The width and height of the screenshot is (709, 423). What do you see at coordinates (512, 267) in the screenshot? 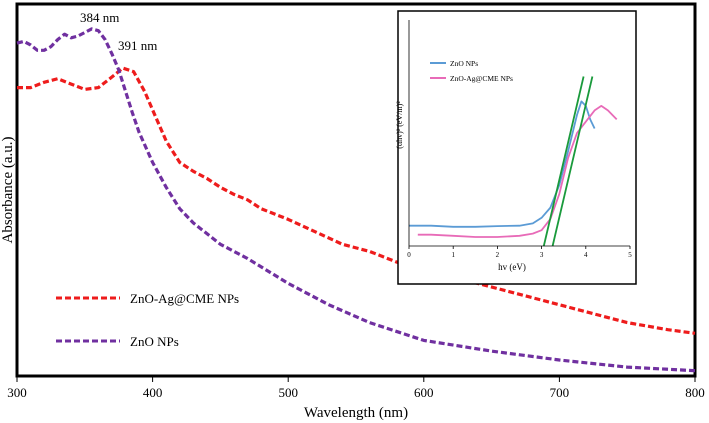
I see `inset-x-axis-label: hv (eV)` at bounding box center [512, 267].